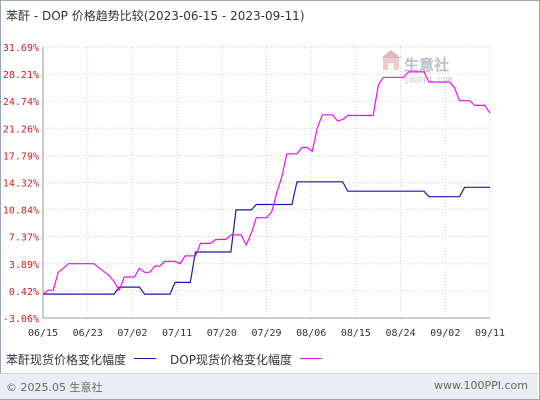 This screenshot has width=540, height=400. Describe the element at coordinates (426, 65) in the screenshot. I see `watermark-brand: 生意社` at that location.